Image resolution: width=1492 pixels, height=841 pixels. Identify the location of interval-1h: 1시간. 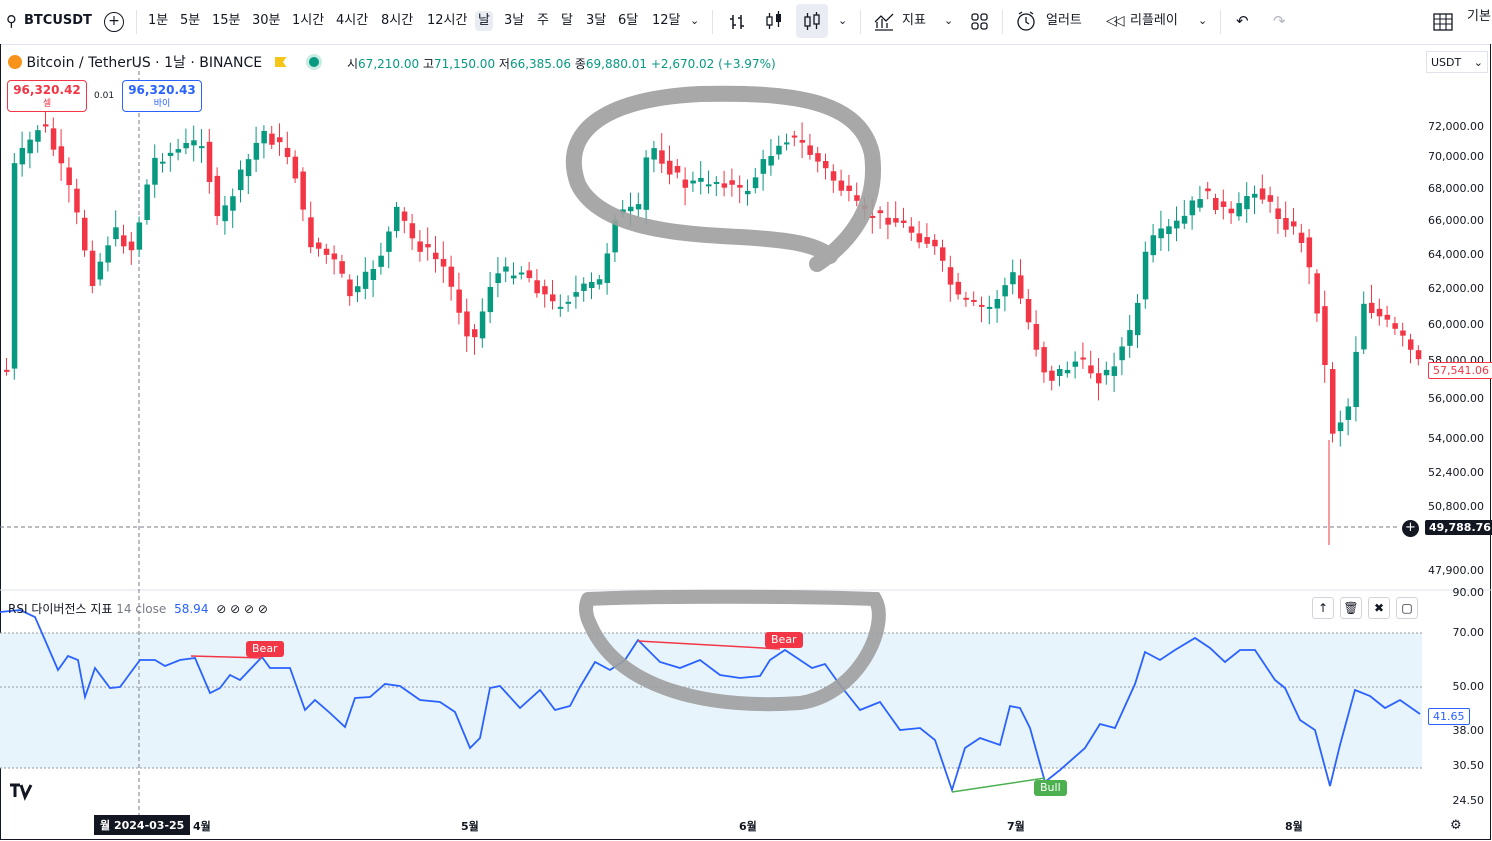
(308, 20).